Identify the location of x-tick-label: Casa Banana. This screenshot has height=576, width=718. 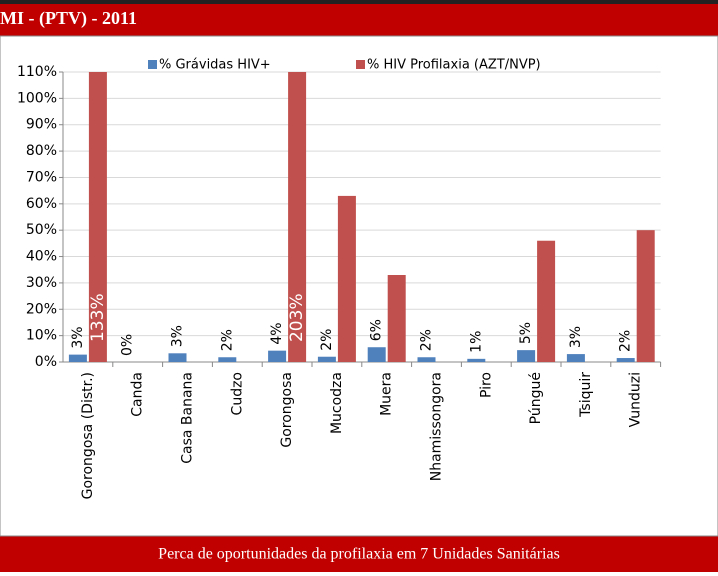
(188, 418).